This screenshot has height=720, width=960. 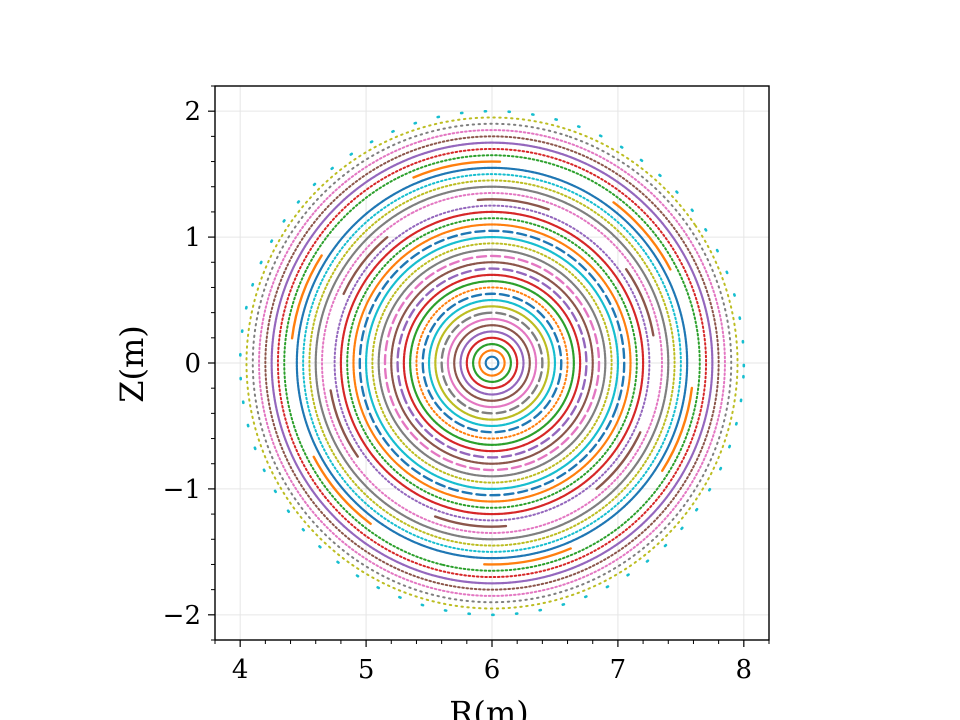 I want to click on x-tick-label: 8, so click(x=744, y=670).